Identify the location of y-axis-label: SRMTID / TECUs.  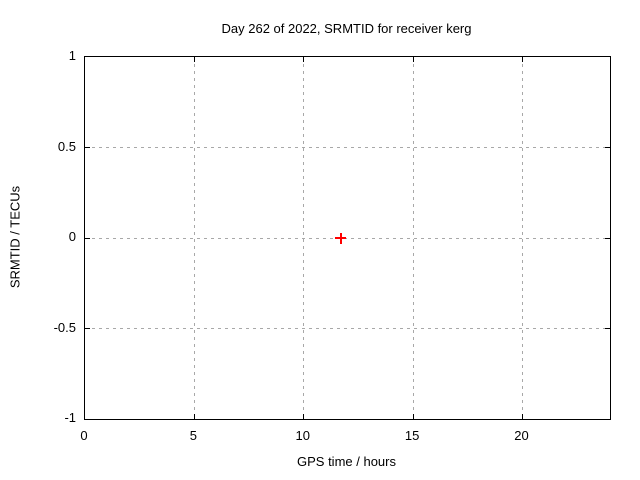
(15, 237).